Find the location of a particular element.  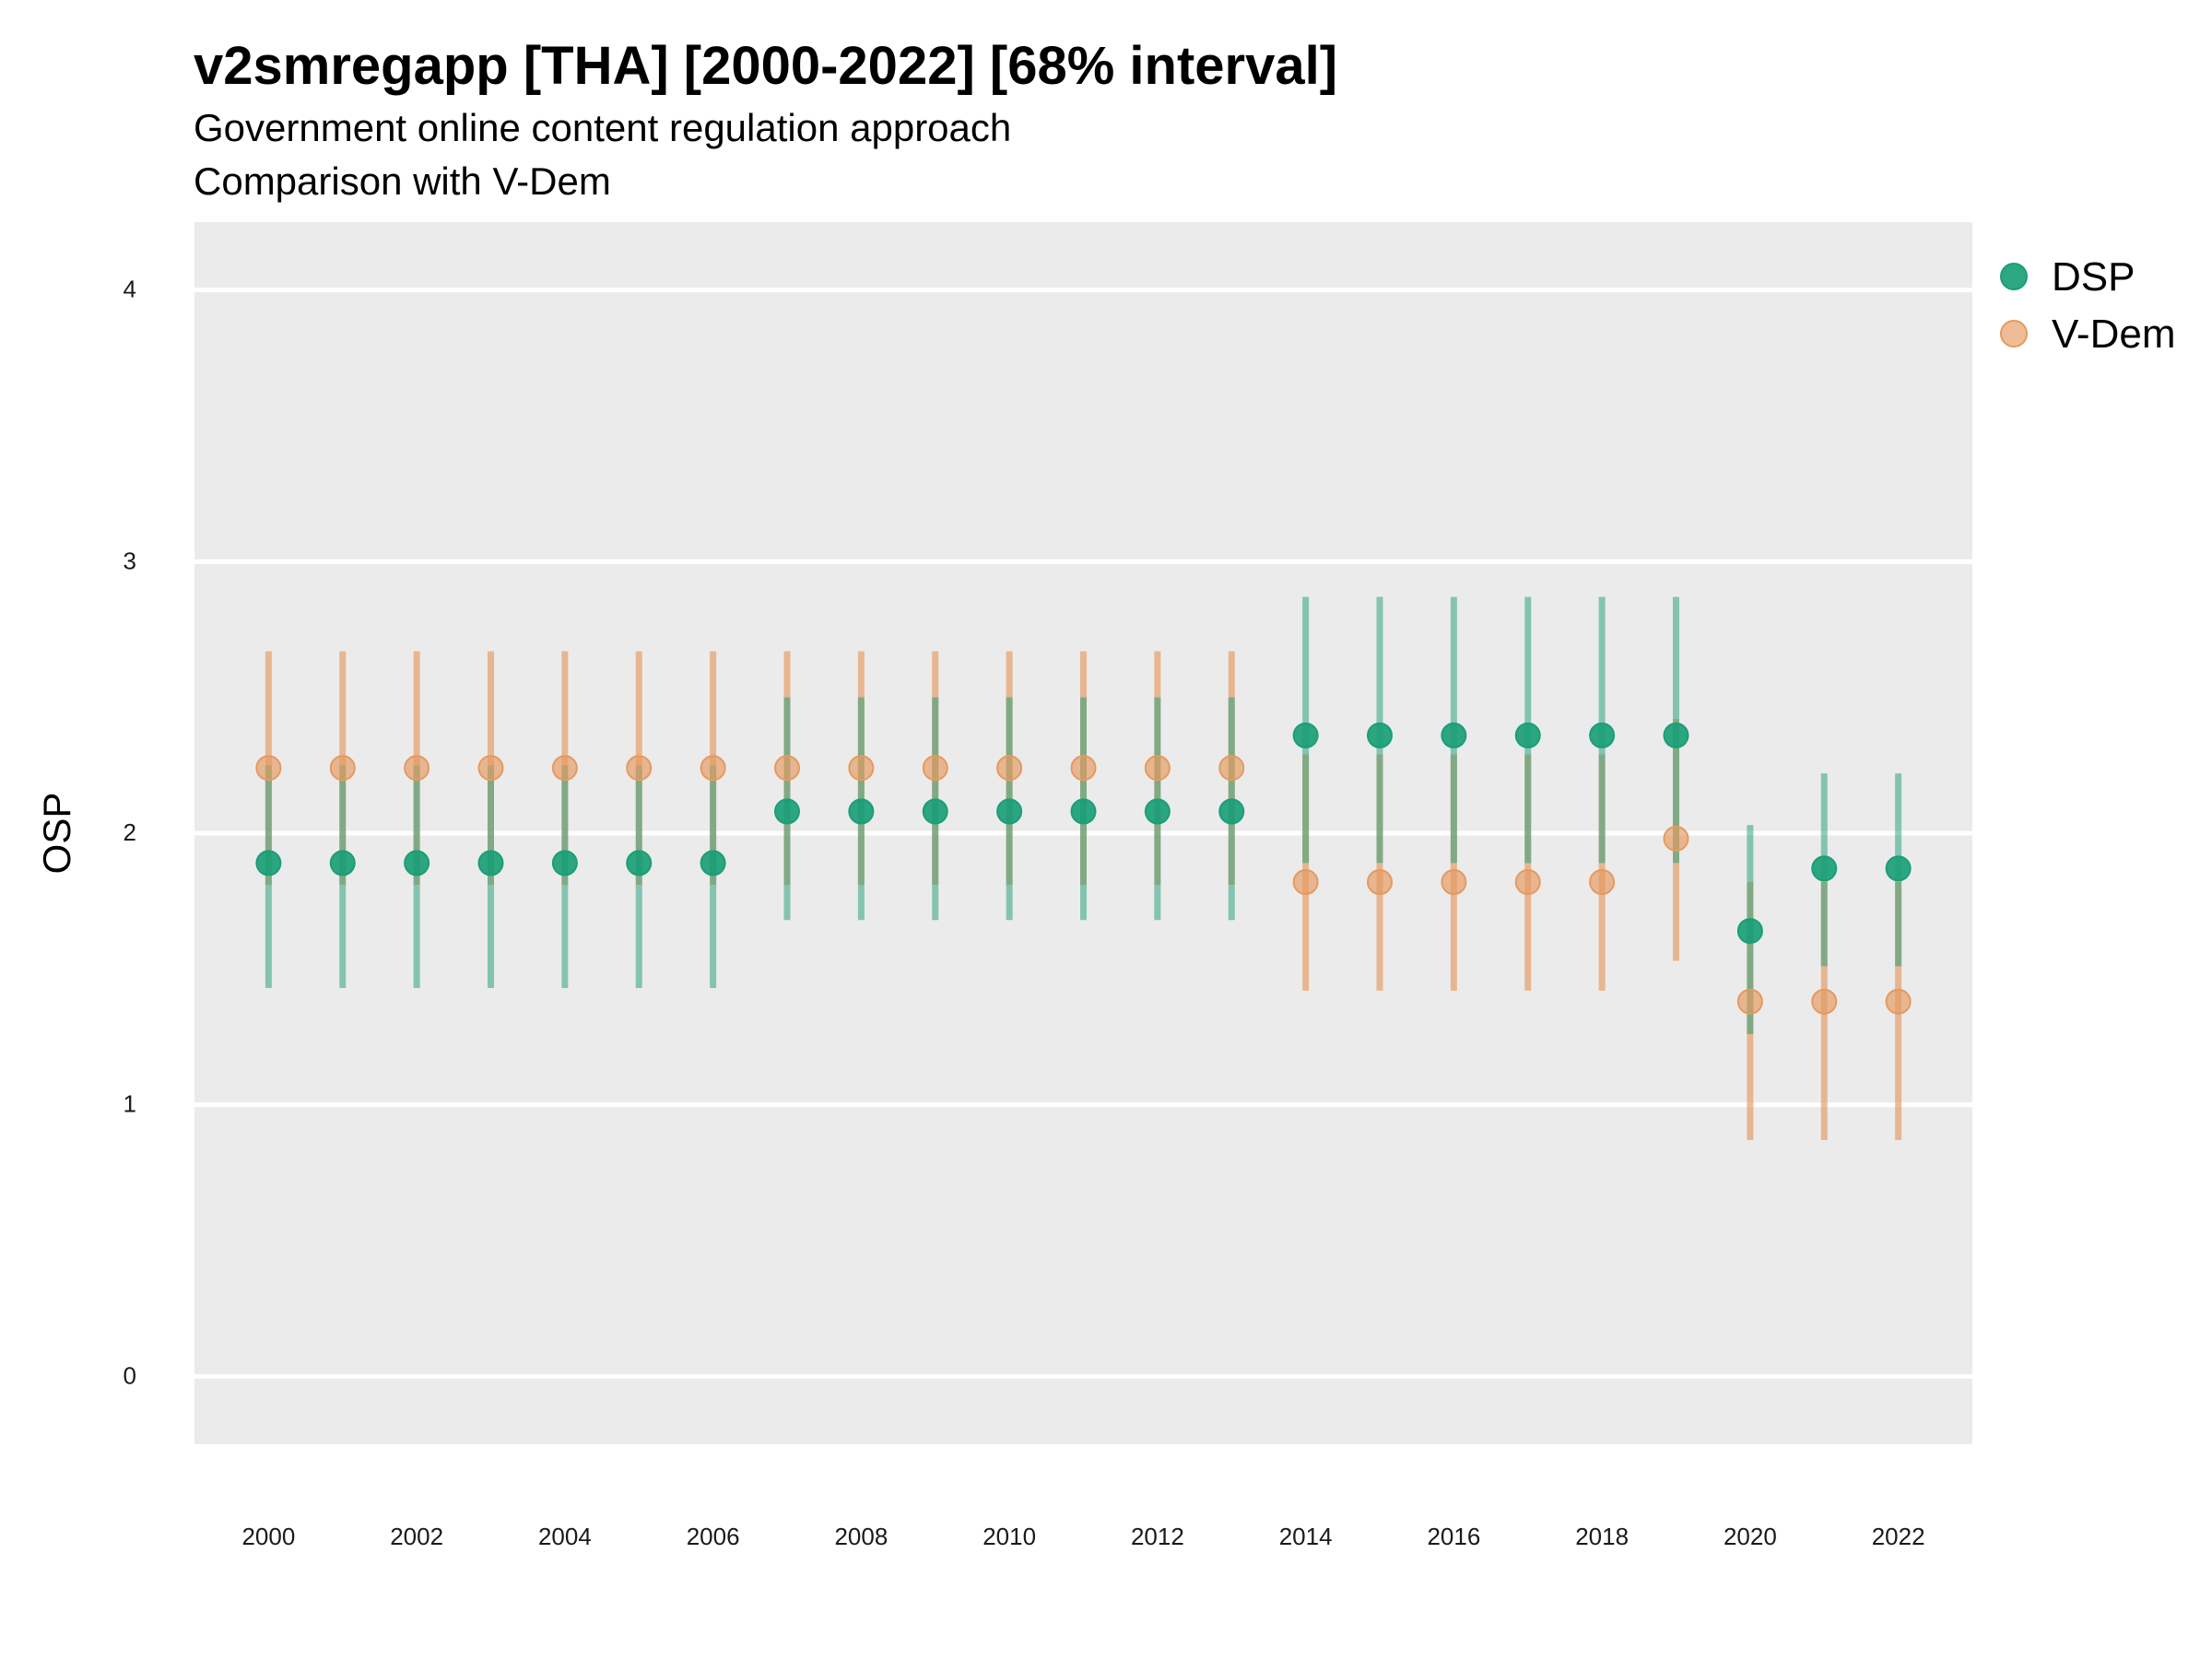

y-tick-label: 3 is located at coordinates (130, 560).